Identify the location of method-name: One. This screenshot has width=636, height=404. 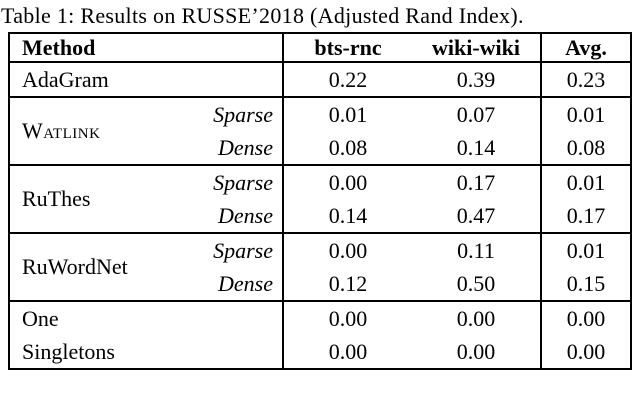
(147, 317).